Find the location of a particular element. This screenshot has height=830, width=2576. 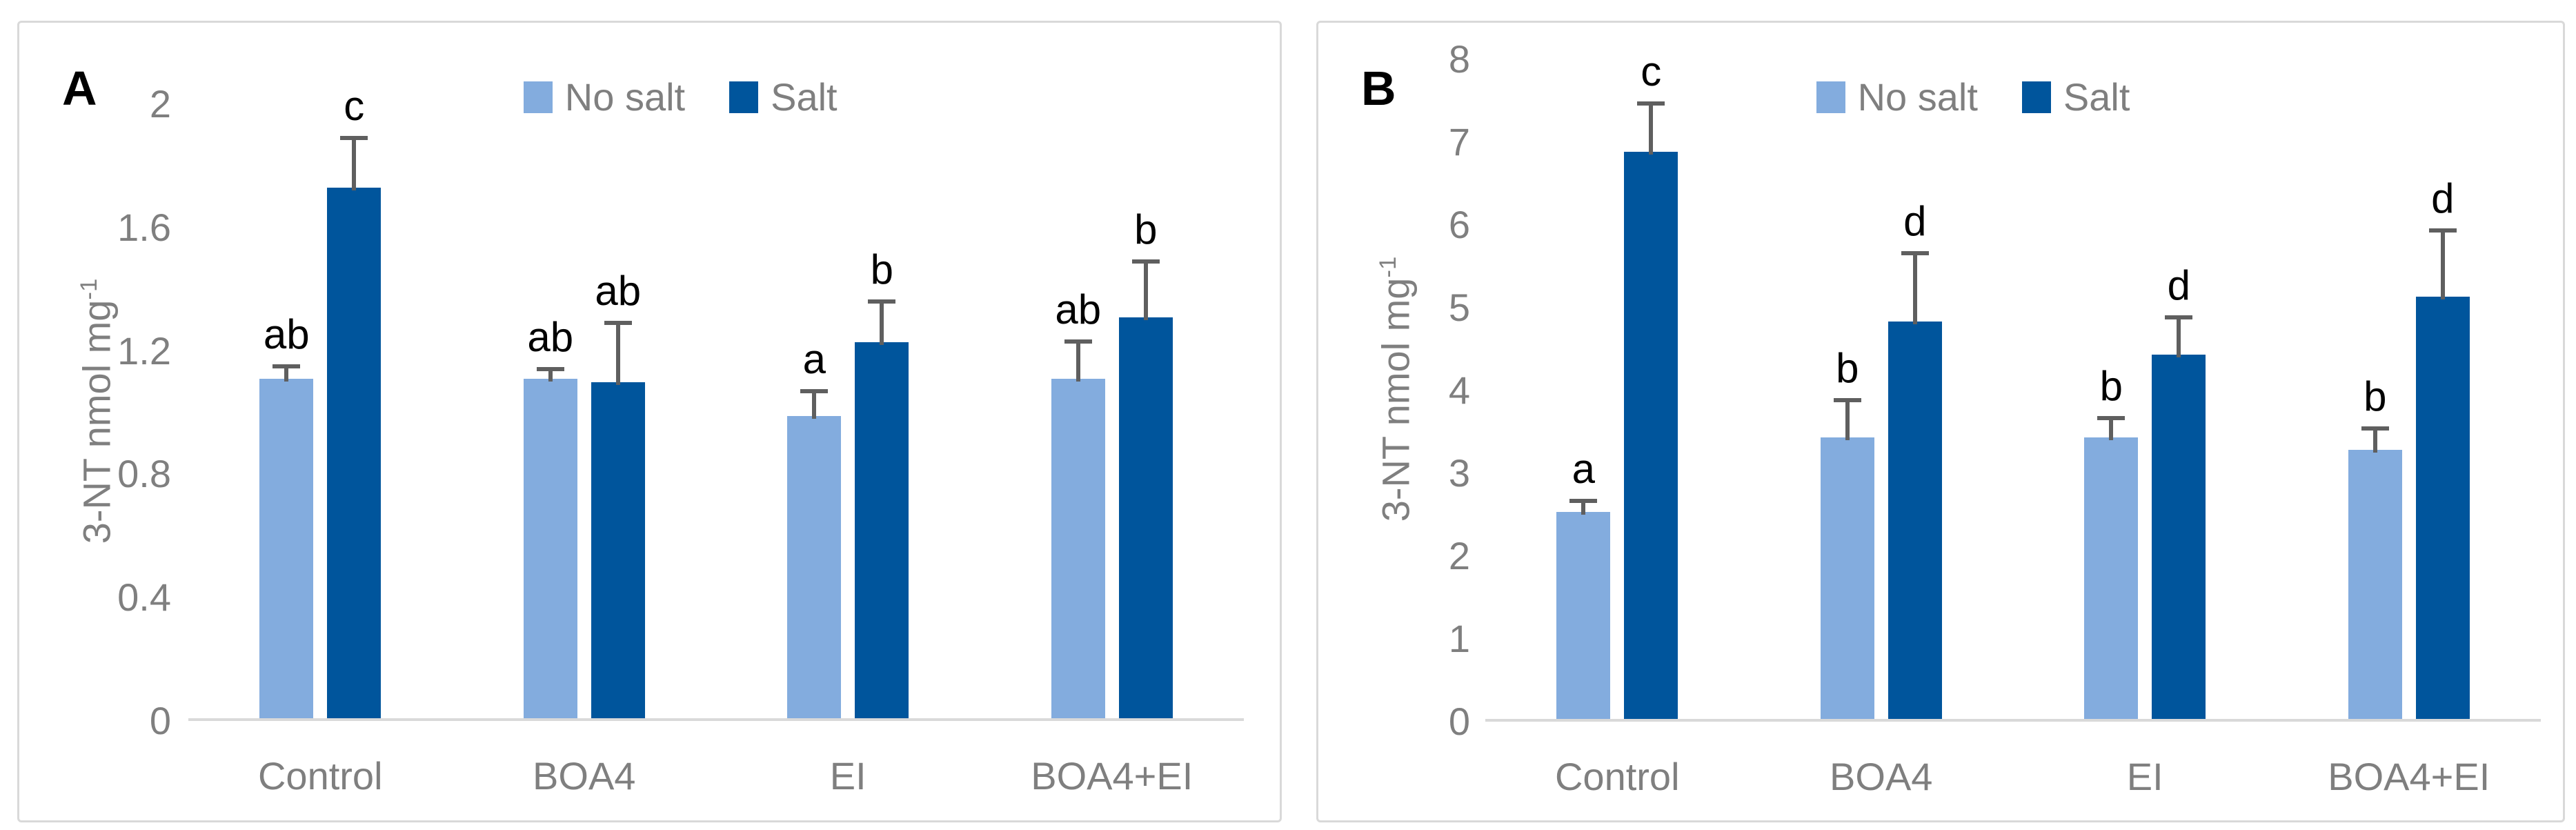

panel-a-legend: No salt Salt is located at coordinates (680, 97).